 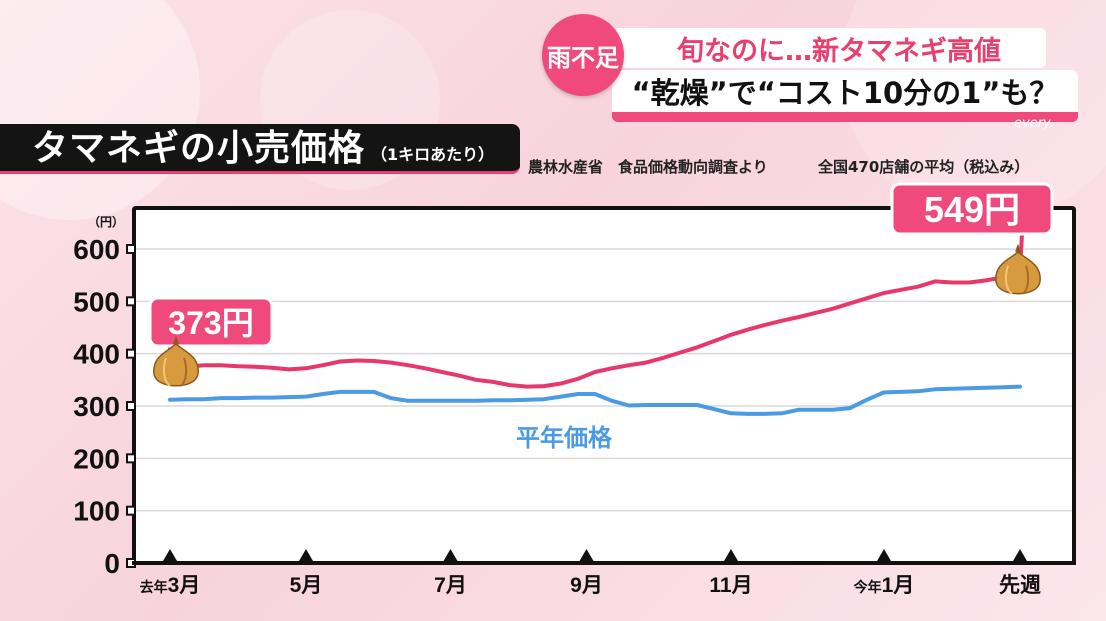 What do you see at coordinates (730, 585) in the screenshot?
I see `x-tick-label: 11月` at bounding box center [730, 585].